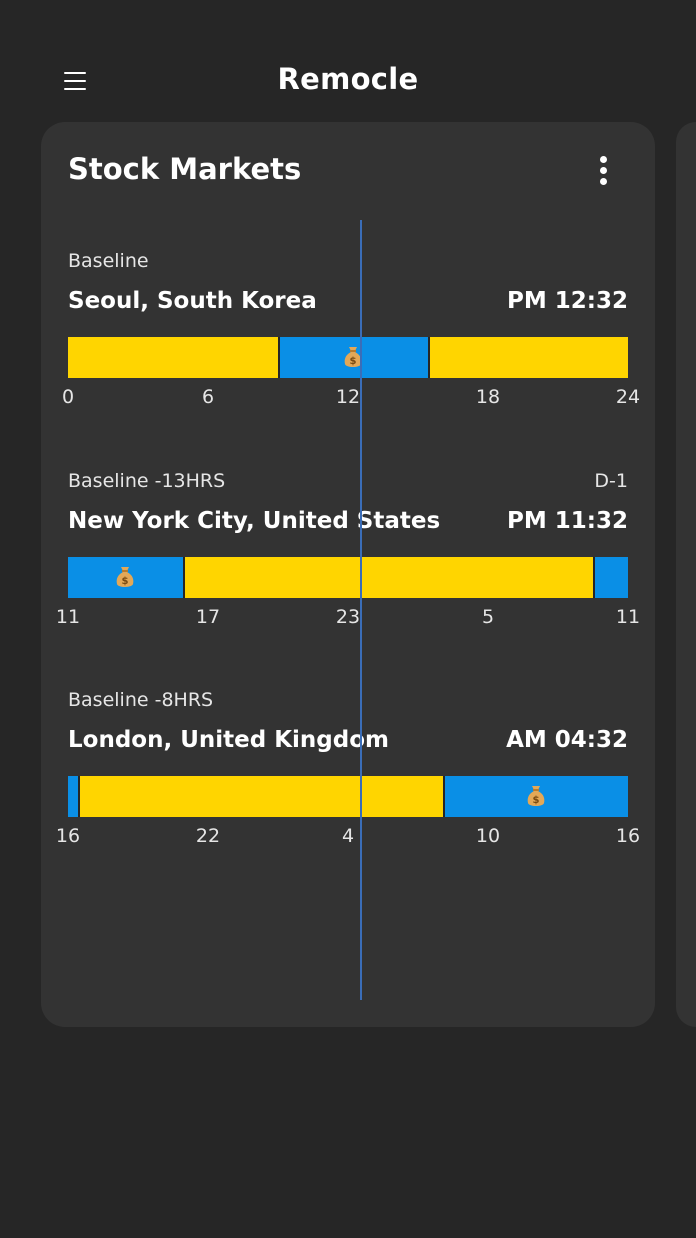 The image size is (696, 1238). What do you see at coordinates (208, 617) in the screenshot?
I see `tick-label: 17` at bounding box center [208, 617].